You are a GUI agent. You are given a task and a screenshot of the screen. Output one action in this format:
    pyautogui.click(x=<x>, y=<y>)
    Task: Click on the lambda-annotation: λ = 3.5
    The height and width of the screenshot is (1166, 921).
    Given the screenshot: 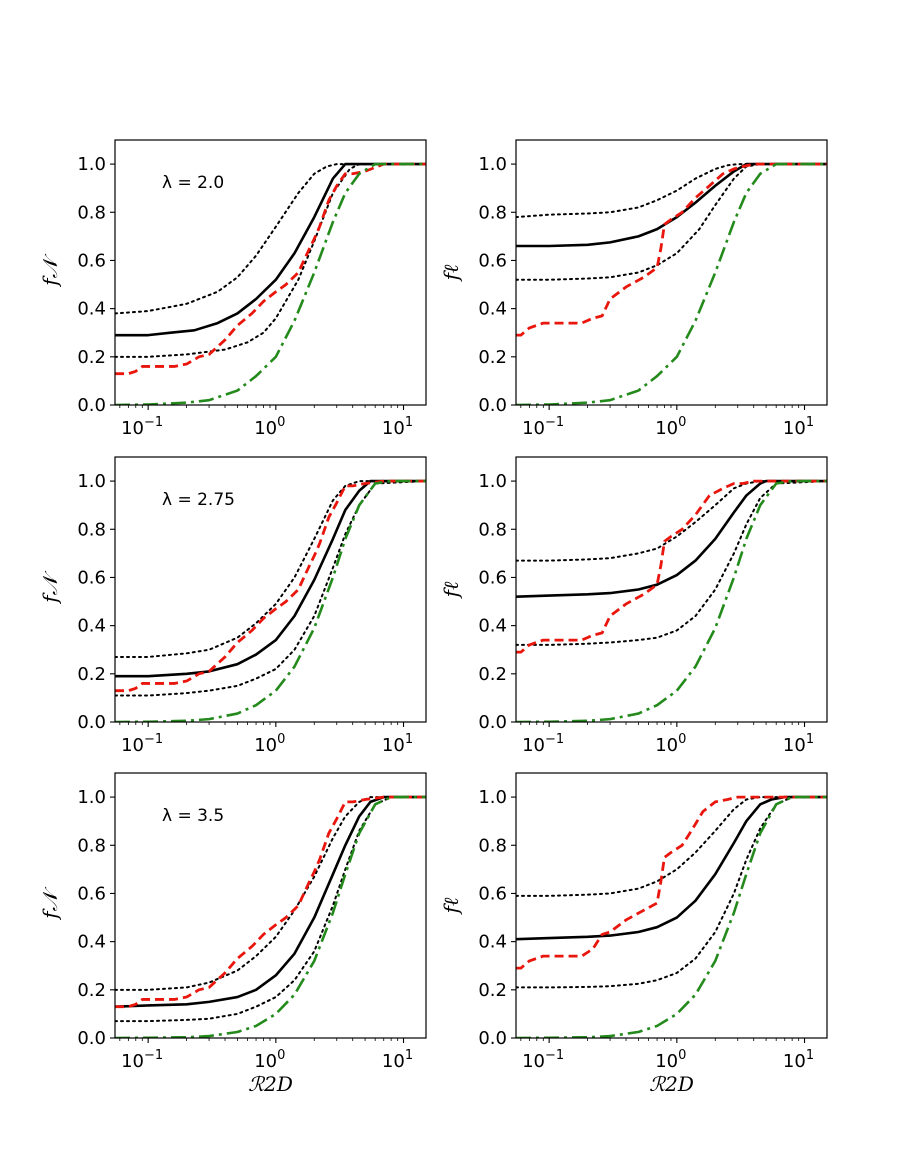 What is the action you would take?
    pyautogui.click(x=193, y=816)
    